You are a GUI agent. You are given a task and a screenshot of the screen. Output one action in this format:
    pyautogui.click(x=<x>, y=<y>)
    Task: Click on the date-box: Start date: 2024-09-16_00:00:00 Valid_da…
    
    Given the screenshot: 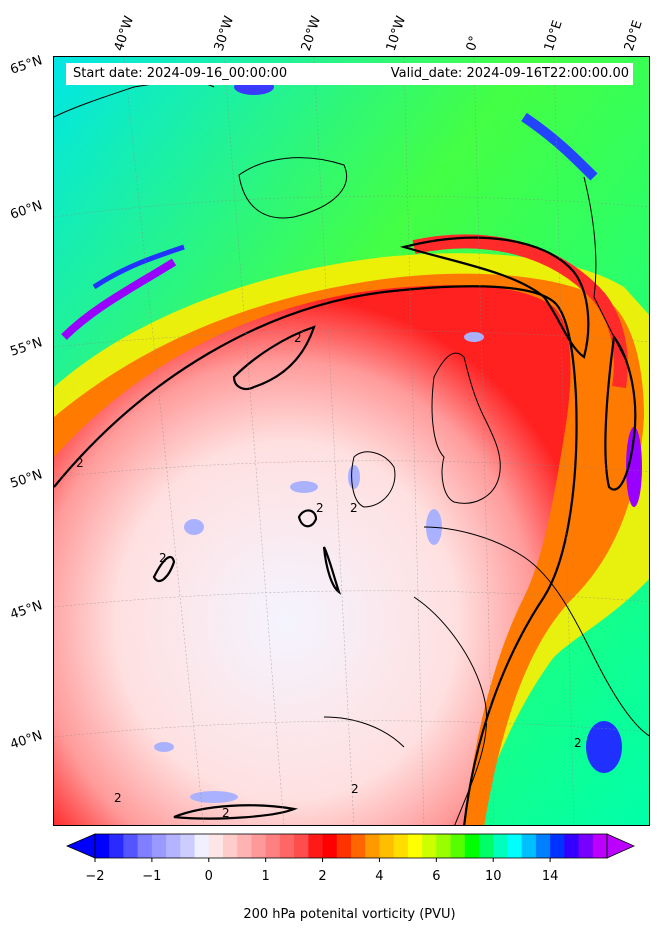 What is the action you would take?
    pyautogui.click(x=349, y=74)
    